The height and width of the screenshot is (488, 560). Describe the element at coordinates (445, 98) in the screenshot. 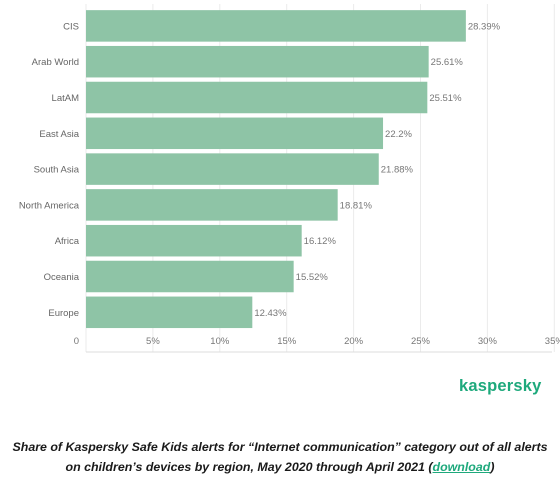

I see `data-label: 25.51%` at that location.